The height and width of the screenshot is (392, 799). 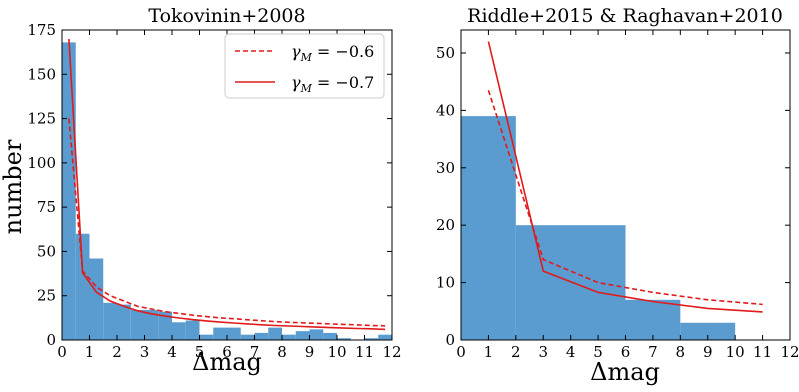 What do you see at coordinates (681, 352) in the screenshot?
I see `right-x-tick-label: 8` at bounding box center [681, 352].